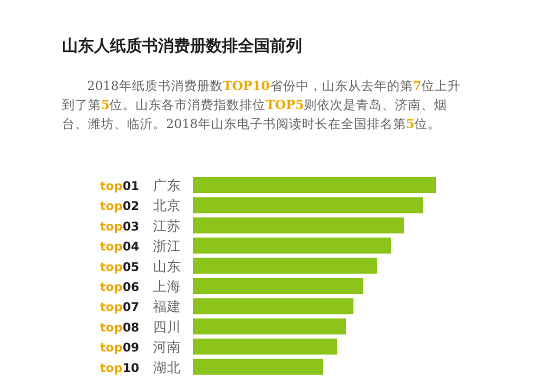 The height and width of the screenshot is (390, 550). Describe the element at coordinates (182, 46) in the screenshot. I see `chart-title: 山东人纸质书消费册数排全国前列` at that location.